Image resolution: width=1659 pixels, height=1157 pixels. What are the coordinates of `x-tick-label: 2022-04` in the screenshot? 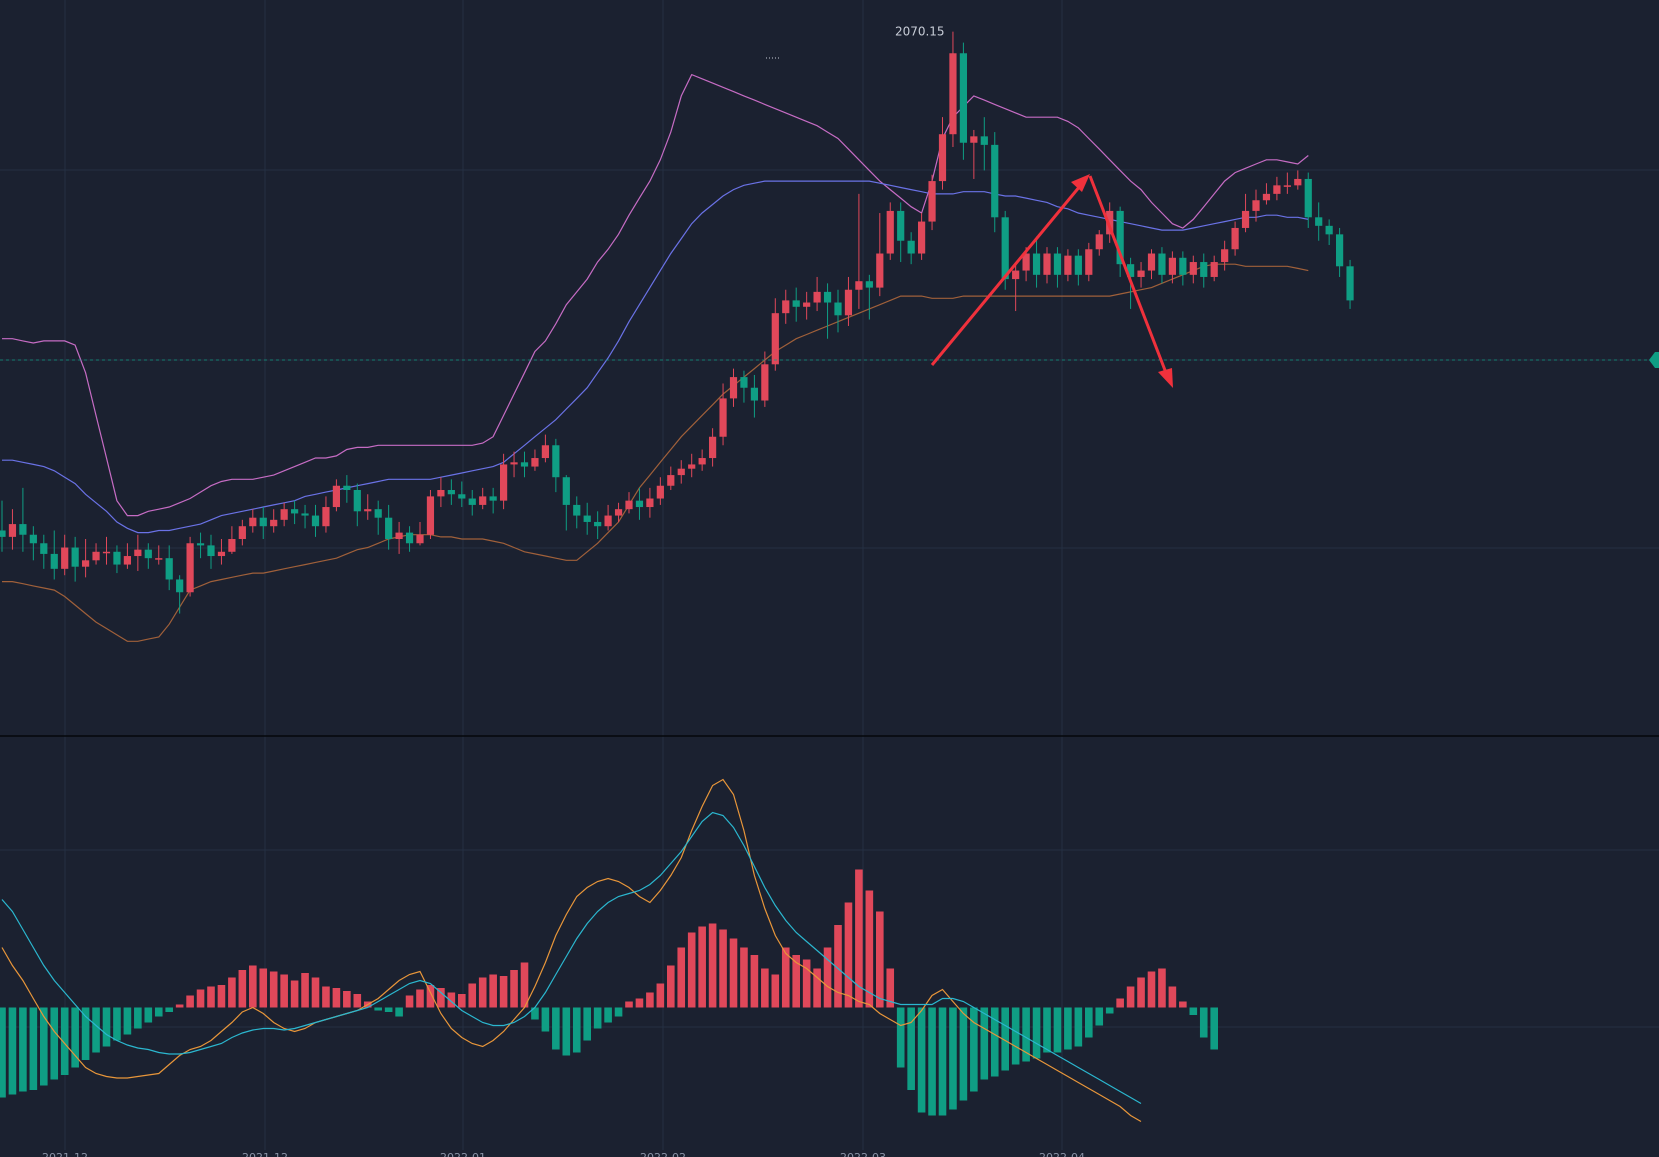 It's located at (1062, 1154).